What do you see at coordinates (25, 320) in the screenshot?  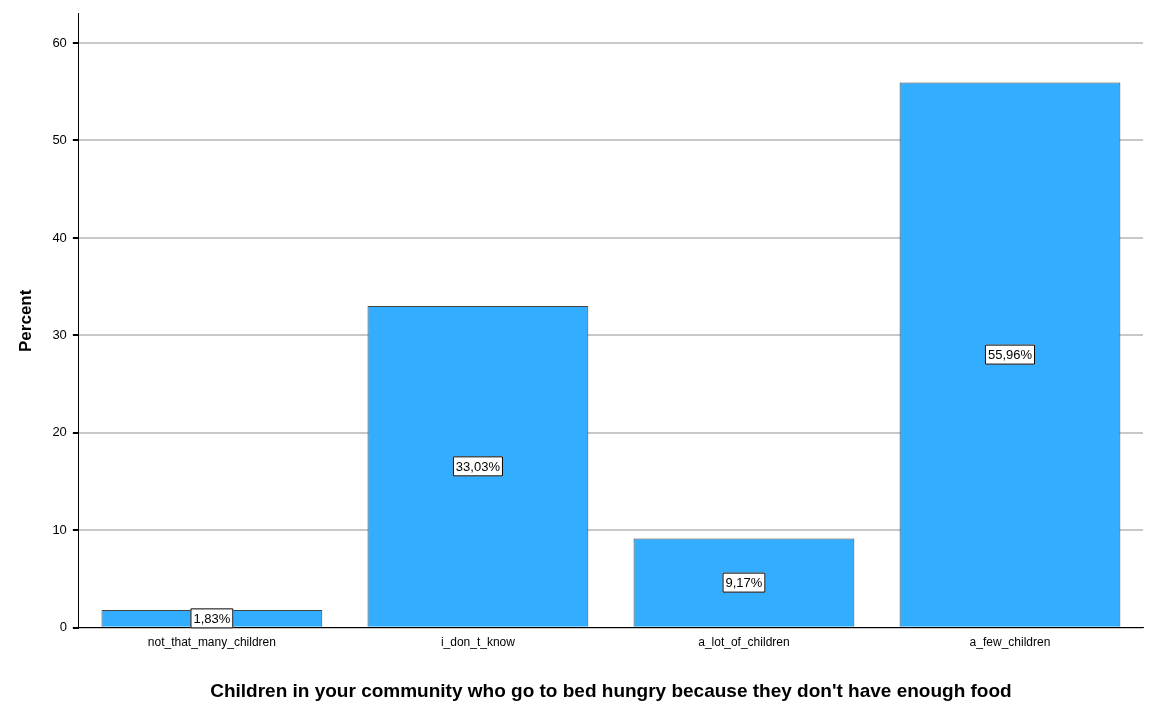 I see `y-axis-title: Percent` at bounding box center [25, 320].